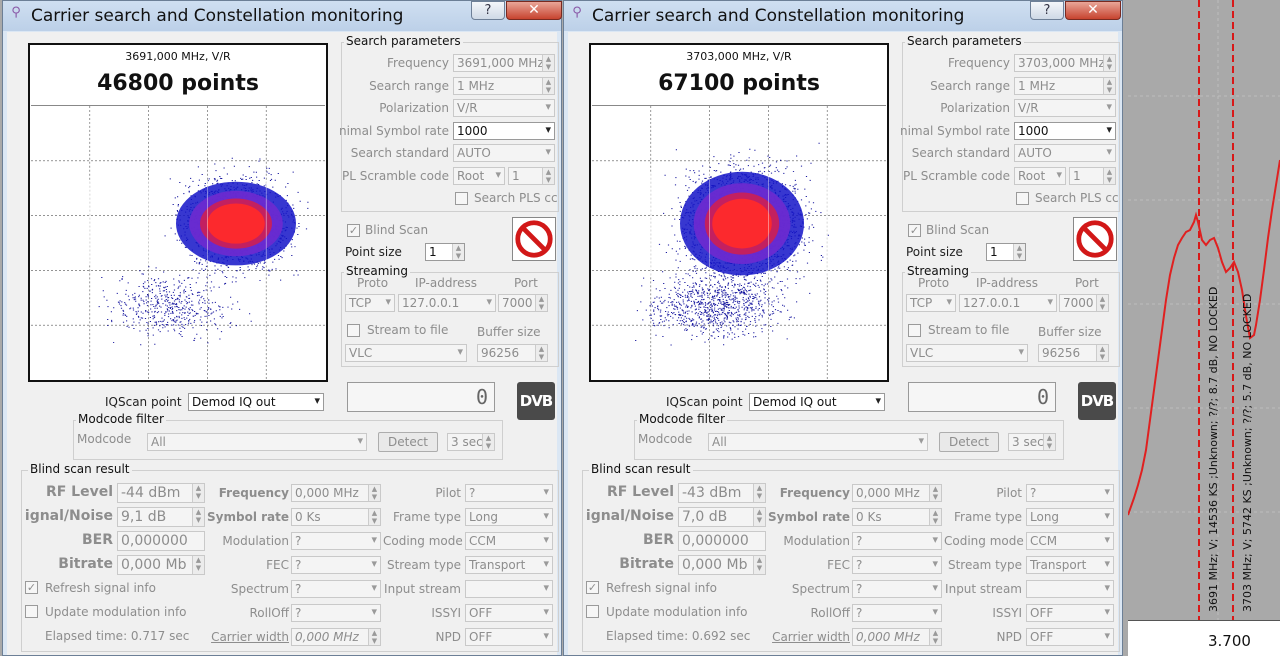  I want to click on point-size-label: Point size, so click(934, 252).